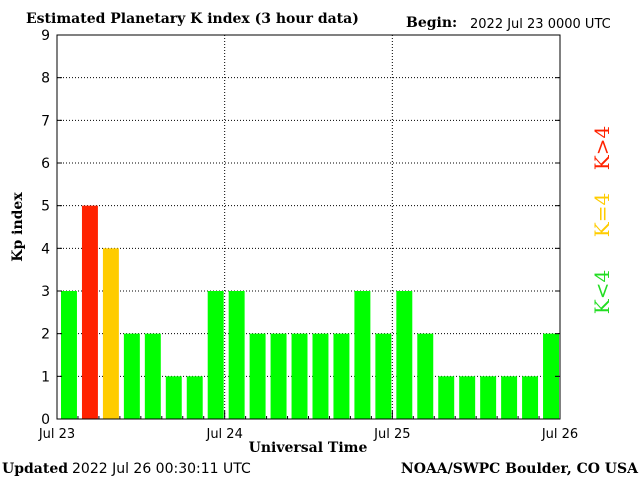  Describe the element at coordinates (56, 434) in the screenshot. I see `x-tick-label: Jul 23` at that location.